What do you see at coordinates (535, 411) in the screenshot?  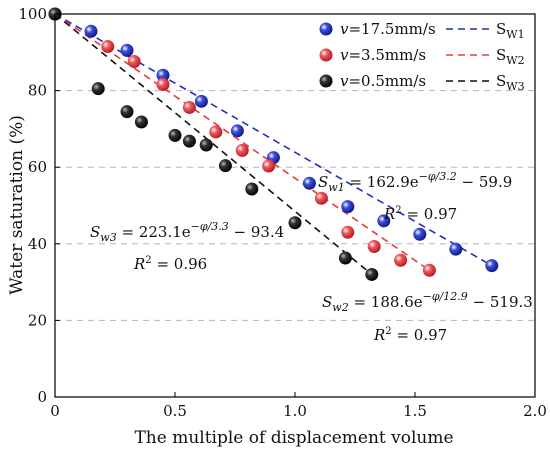 I see `x-tick-label-4: 2.0` at bounding box center [535, 411].